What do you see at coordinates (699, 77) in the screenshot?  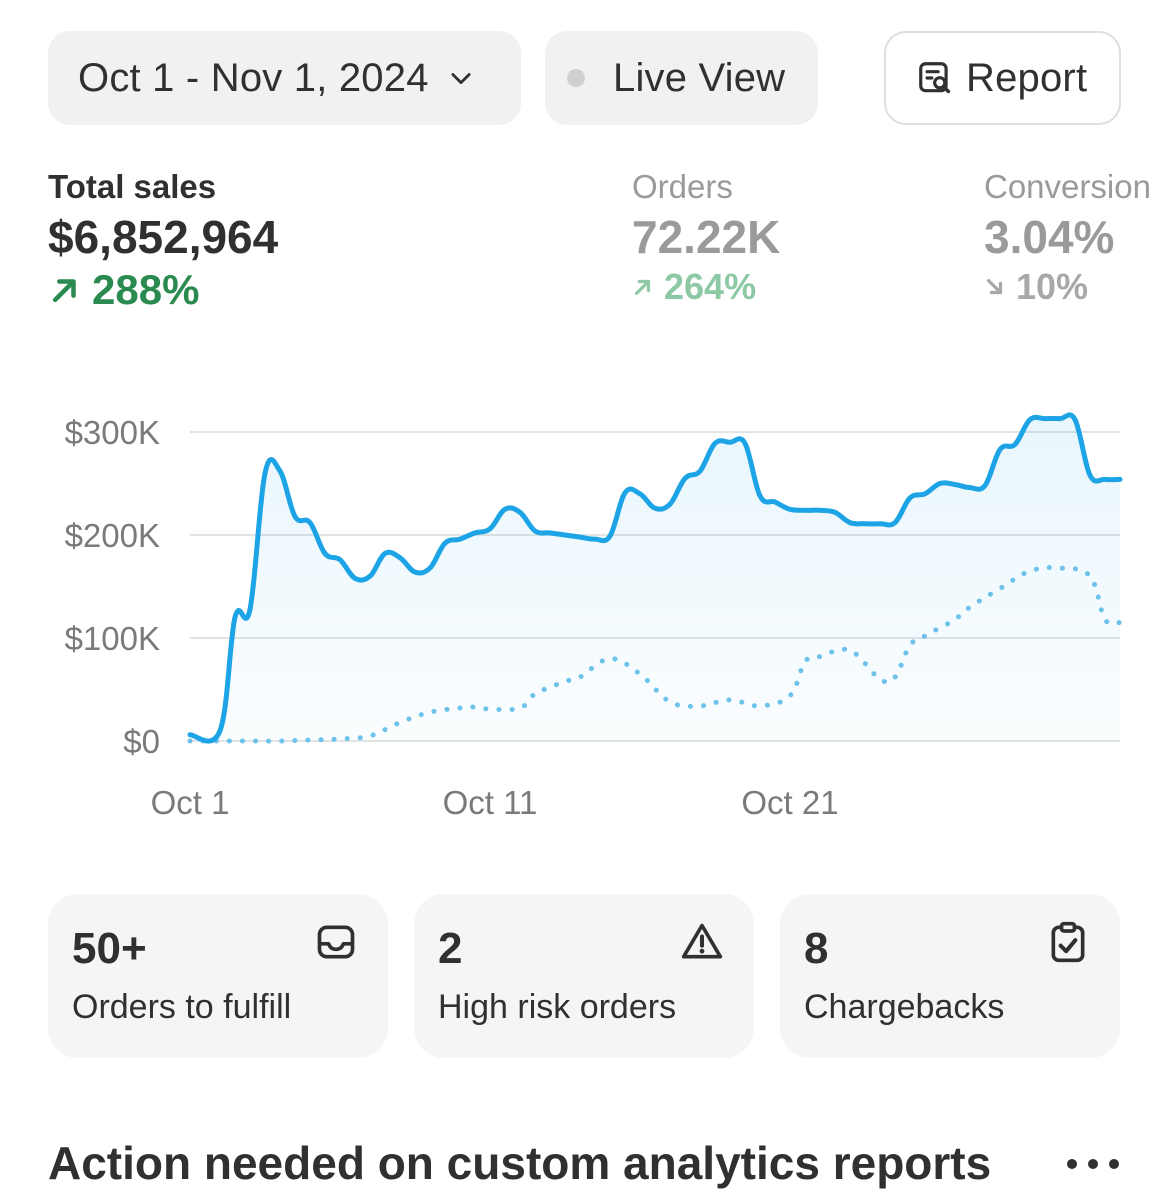 I see `live-view-label: Live View` at bounding box center [699, 77].